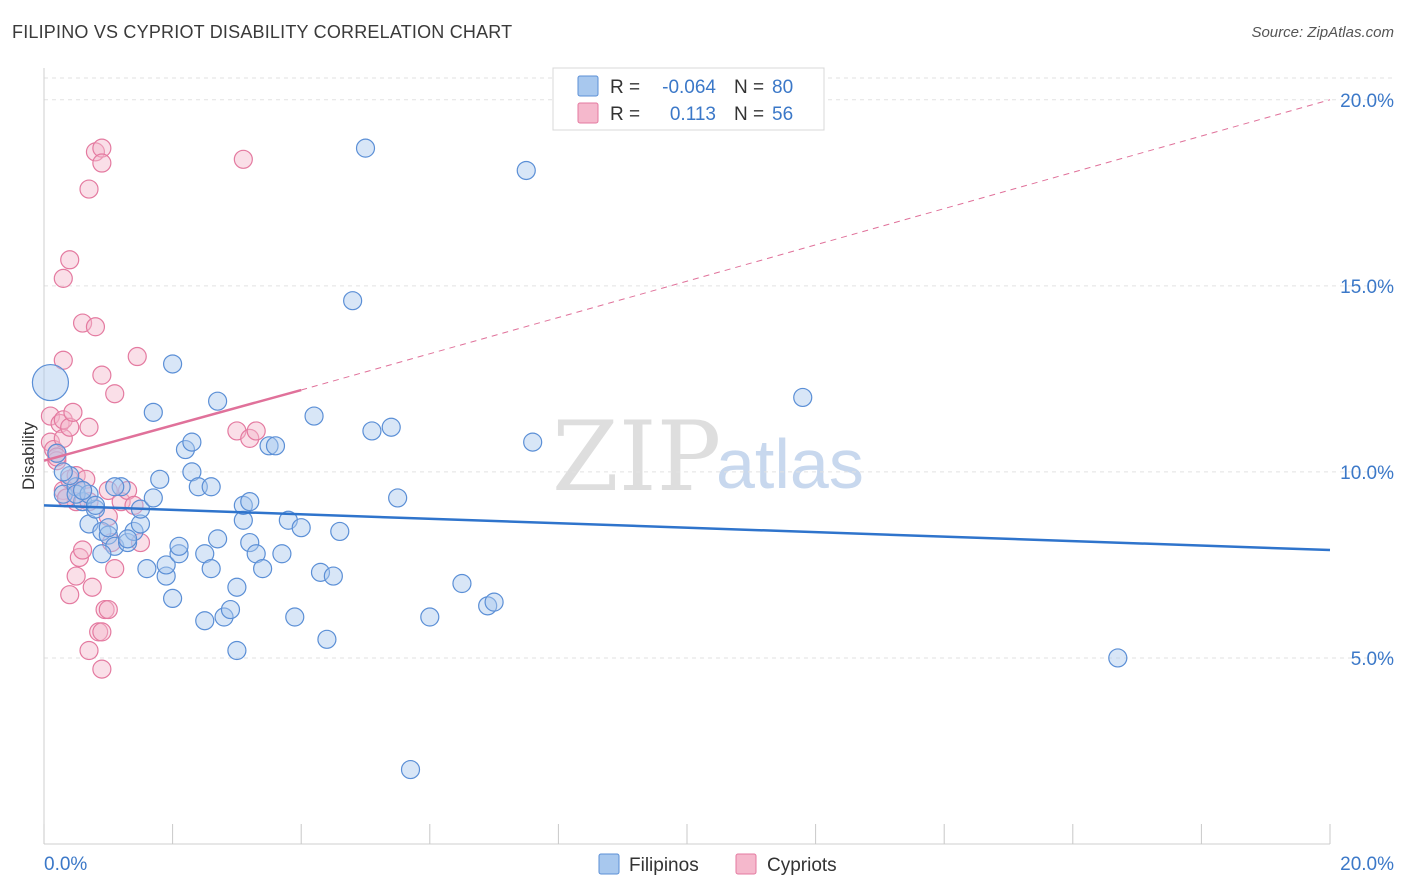 The image size is (1406, 892). What do you see at coordinates (782, 114) in the screenshot?
I see `legend-cypriots-n-value: 56` at bounding box center [782, 114].